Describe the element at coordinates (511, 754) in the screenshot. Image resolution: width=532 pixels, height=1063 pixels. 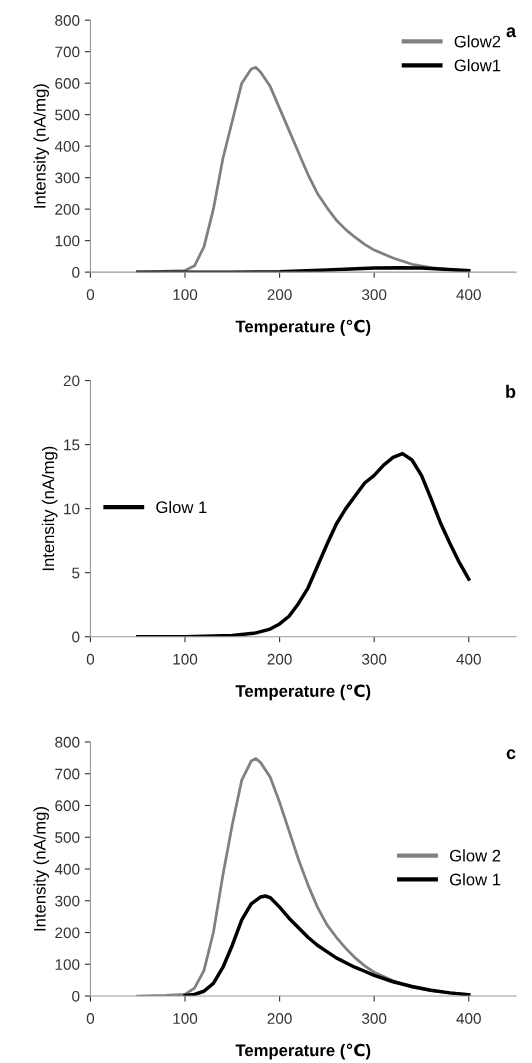
I see `chart-title: c` at that location.